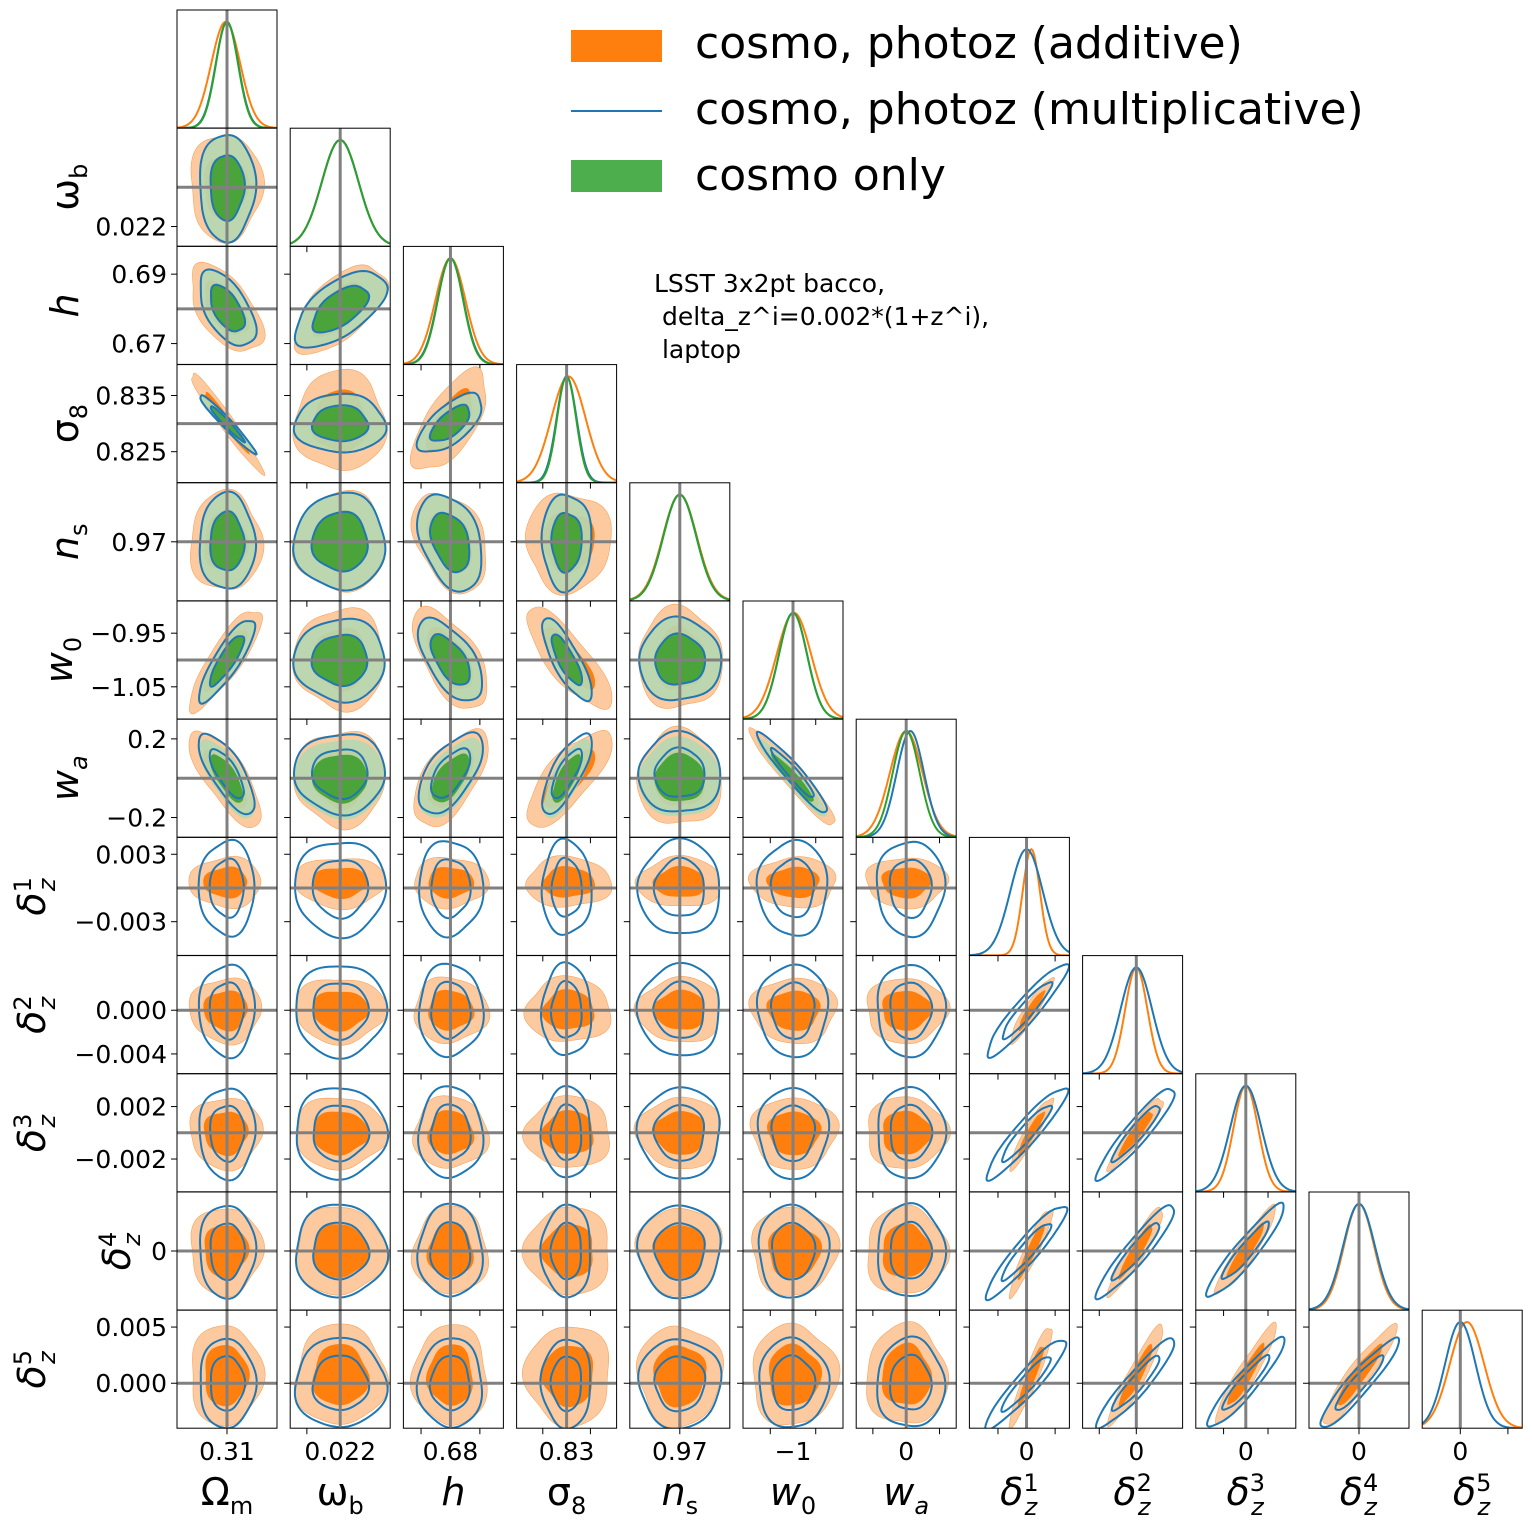 The height and width of the screenshot is (1532, 1532). I want to click on panel-dz1-vs-ob, so click(337, 899).